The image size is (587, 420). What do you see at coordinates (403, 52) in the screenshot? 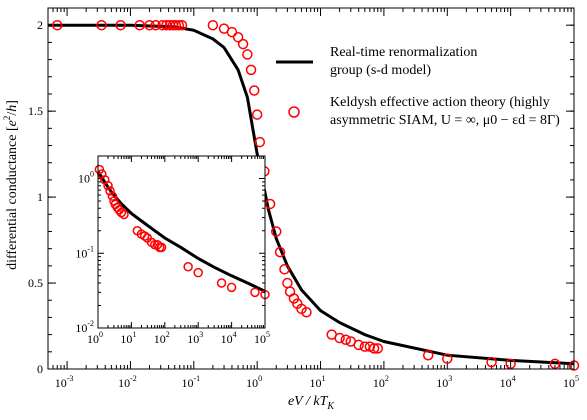
I see `legend-label-rg-line1: Real-time renormalization` at bounding box center [403, 52].